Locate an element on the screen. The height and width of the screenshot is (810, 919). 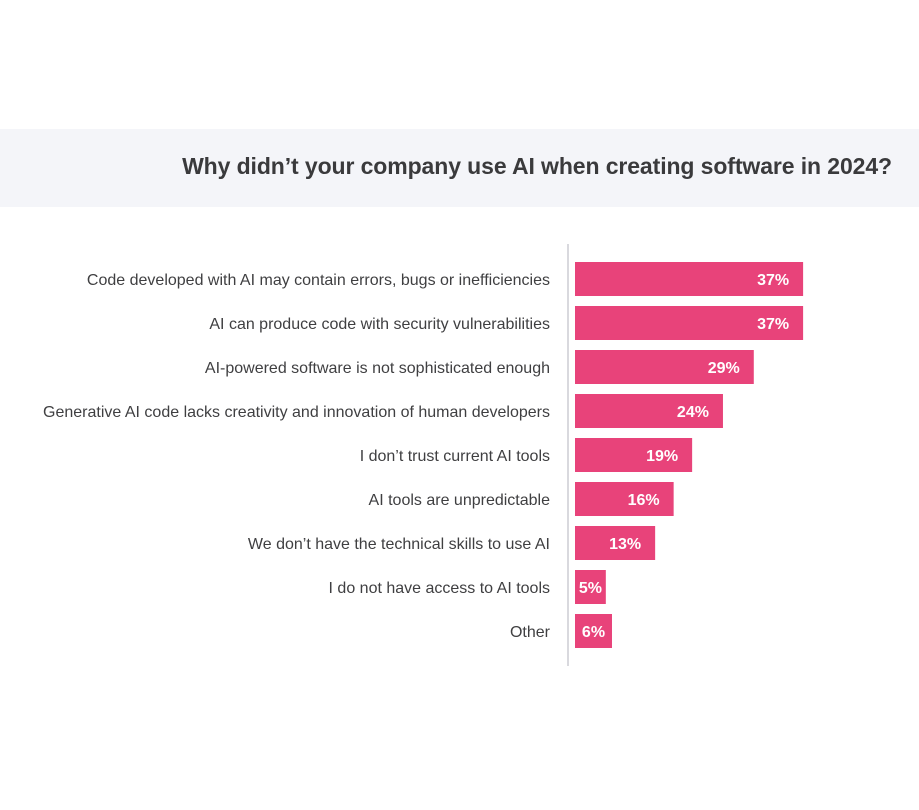
category-label: I don’t trust current AI tools is located at coordinates (455, 456).